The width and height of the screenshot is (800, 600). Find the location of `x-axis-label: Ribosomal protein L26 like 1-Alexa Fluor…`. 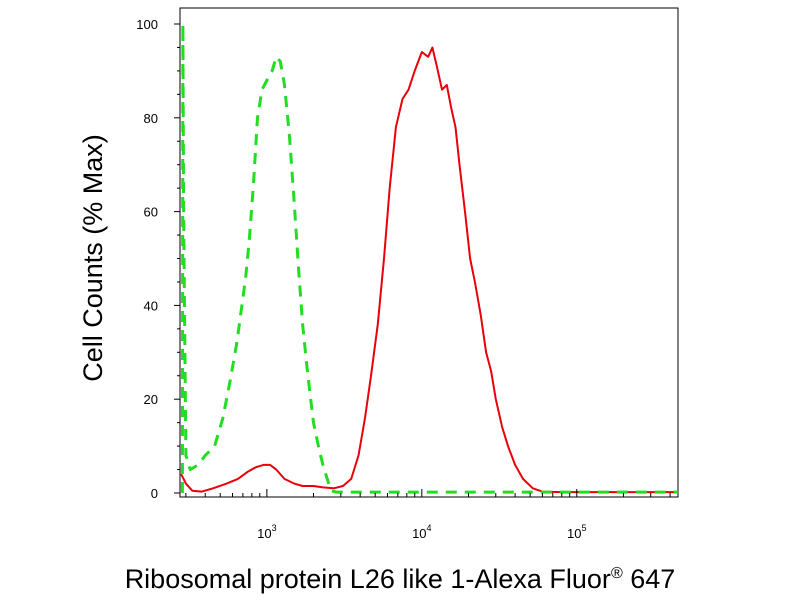

x-axis-label: Ribosomal protein L26 like 1-Alexa Fluor… is located at coordinates (400, 579).